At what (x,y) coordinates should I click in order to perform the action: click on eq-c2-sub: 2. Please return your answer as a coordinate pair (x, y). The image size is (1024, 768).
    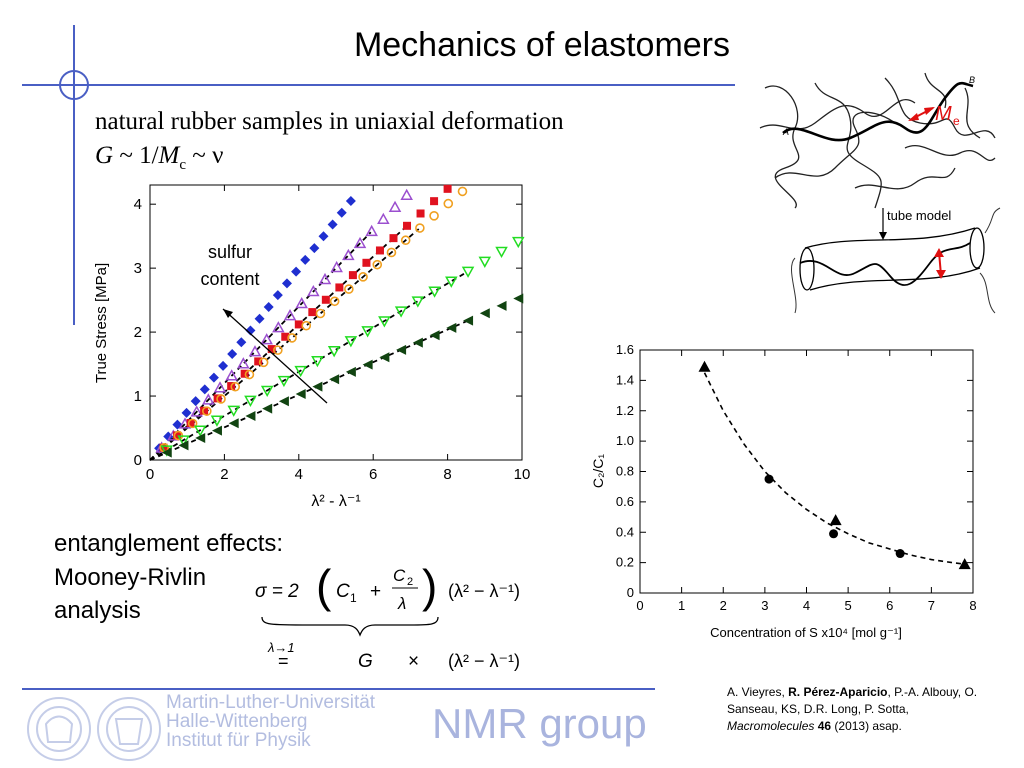
    Looking at the image, I should click on (410, 582).